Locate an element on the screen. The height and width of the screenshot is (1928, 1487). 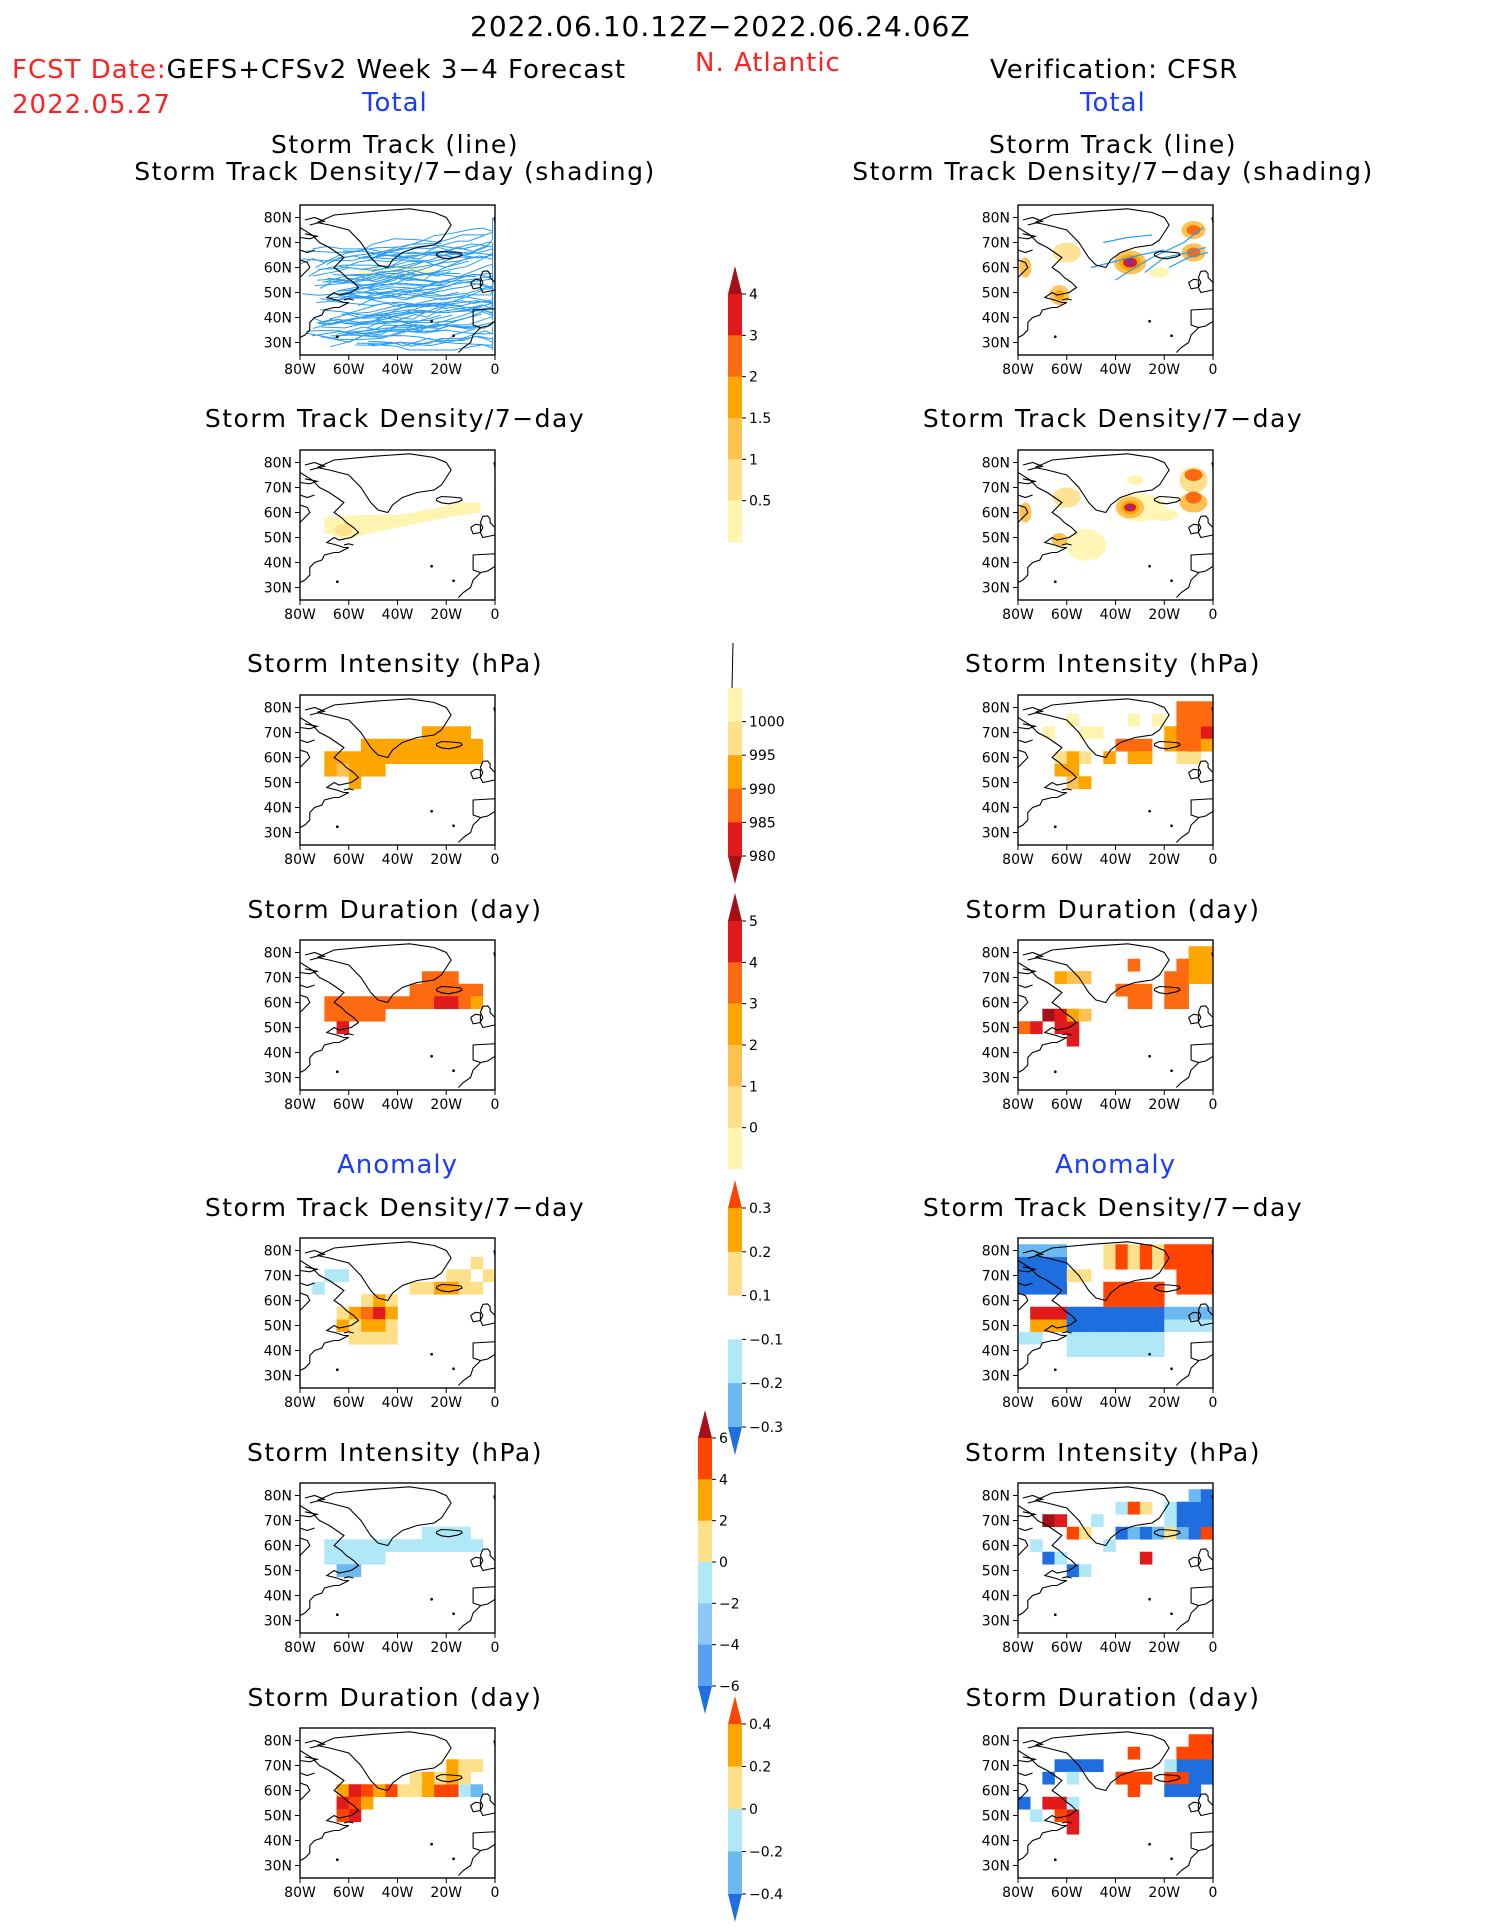
colorbar-label: 3 is located at coordinates (753, 1005).